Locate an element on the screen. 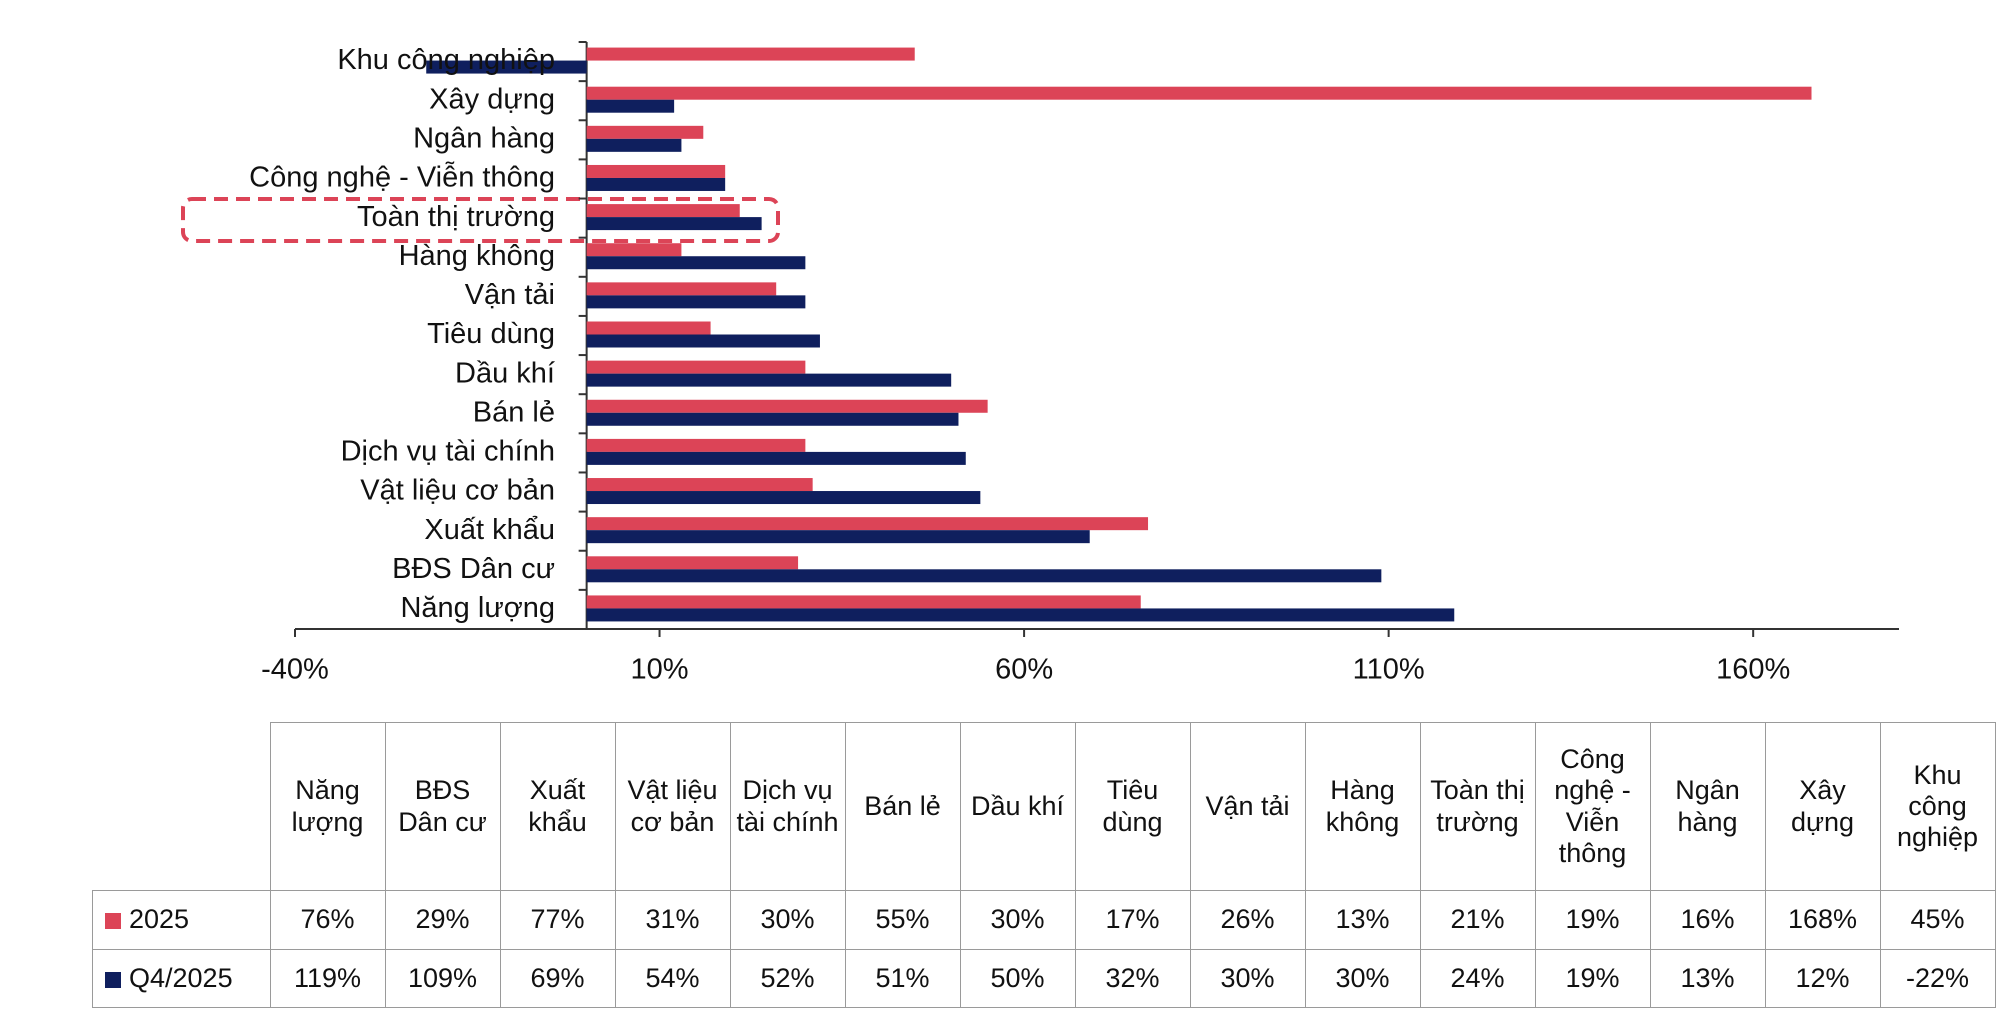 This screenshot has width=2002, height=1026. table-value: 16% is located at coordinates (1707, 920).